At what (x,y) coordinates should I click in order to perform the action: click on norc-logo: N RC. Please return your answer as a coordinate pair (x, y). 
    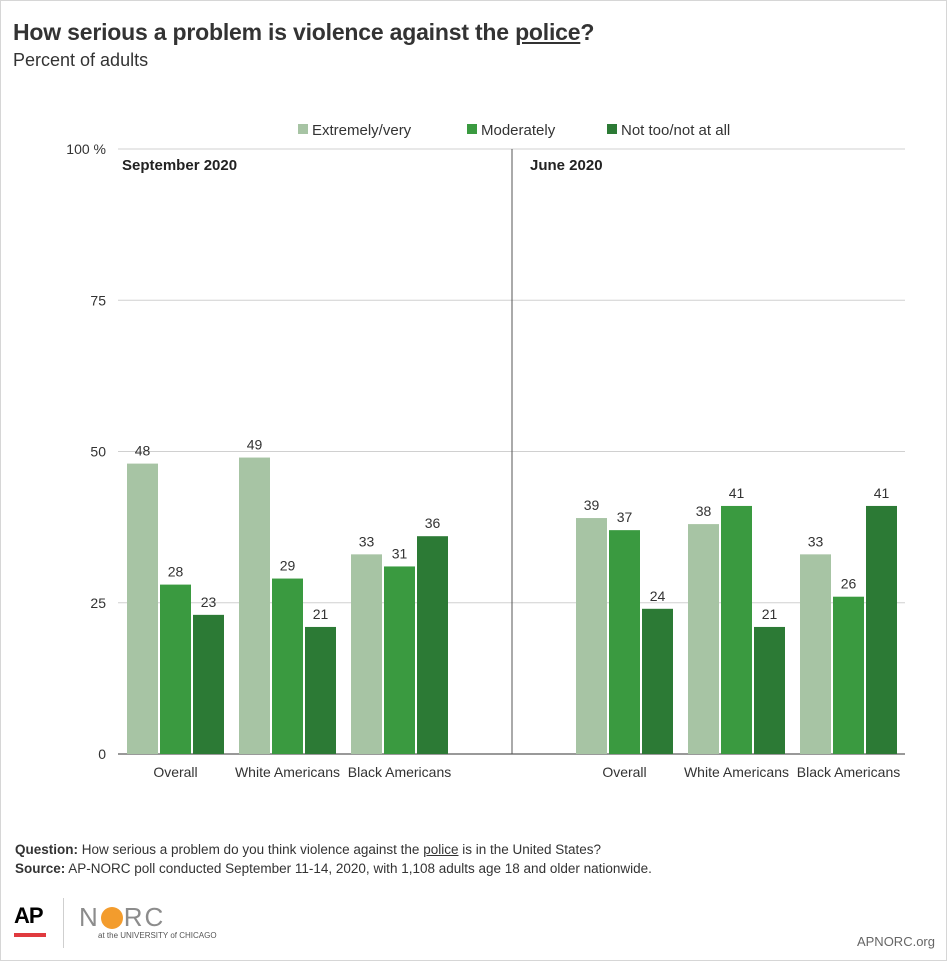
    Looking at the image, I should click on (122, 917).